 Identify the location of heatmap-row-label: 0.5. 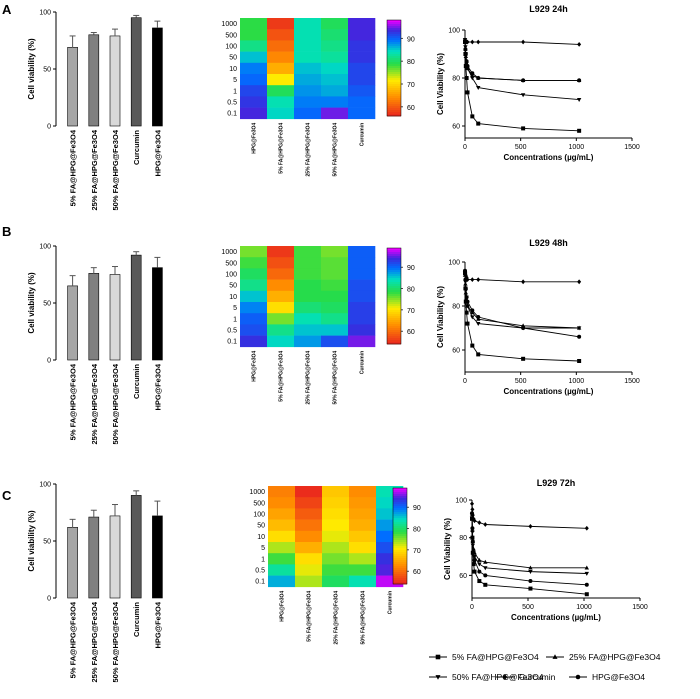
(232, 331).